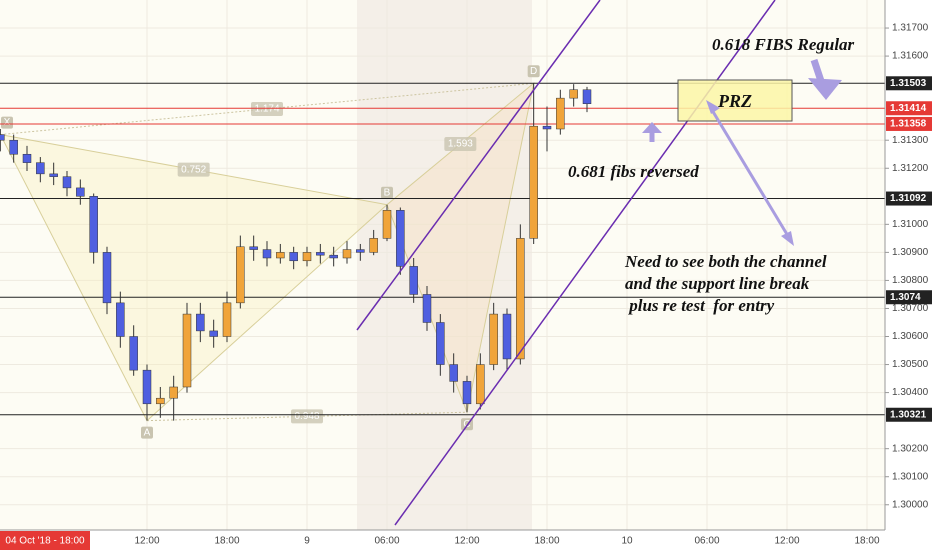 The width and height of the screenshot is (932, 550). I want to click on price-axis, so click(908, 275).